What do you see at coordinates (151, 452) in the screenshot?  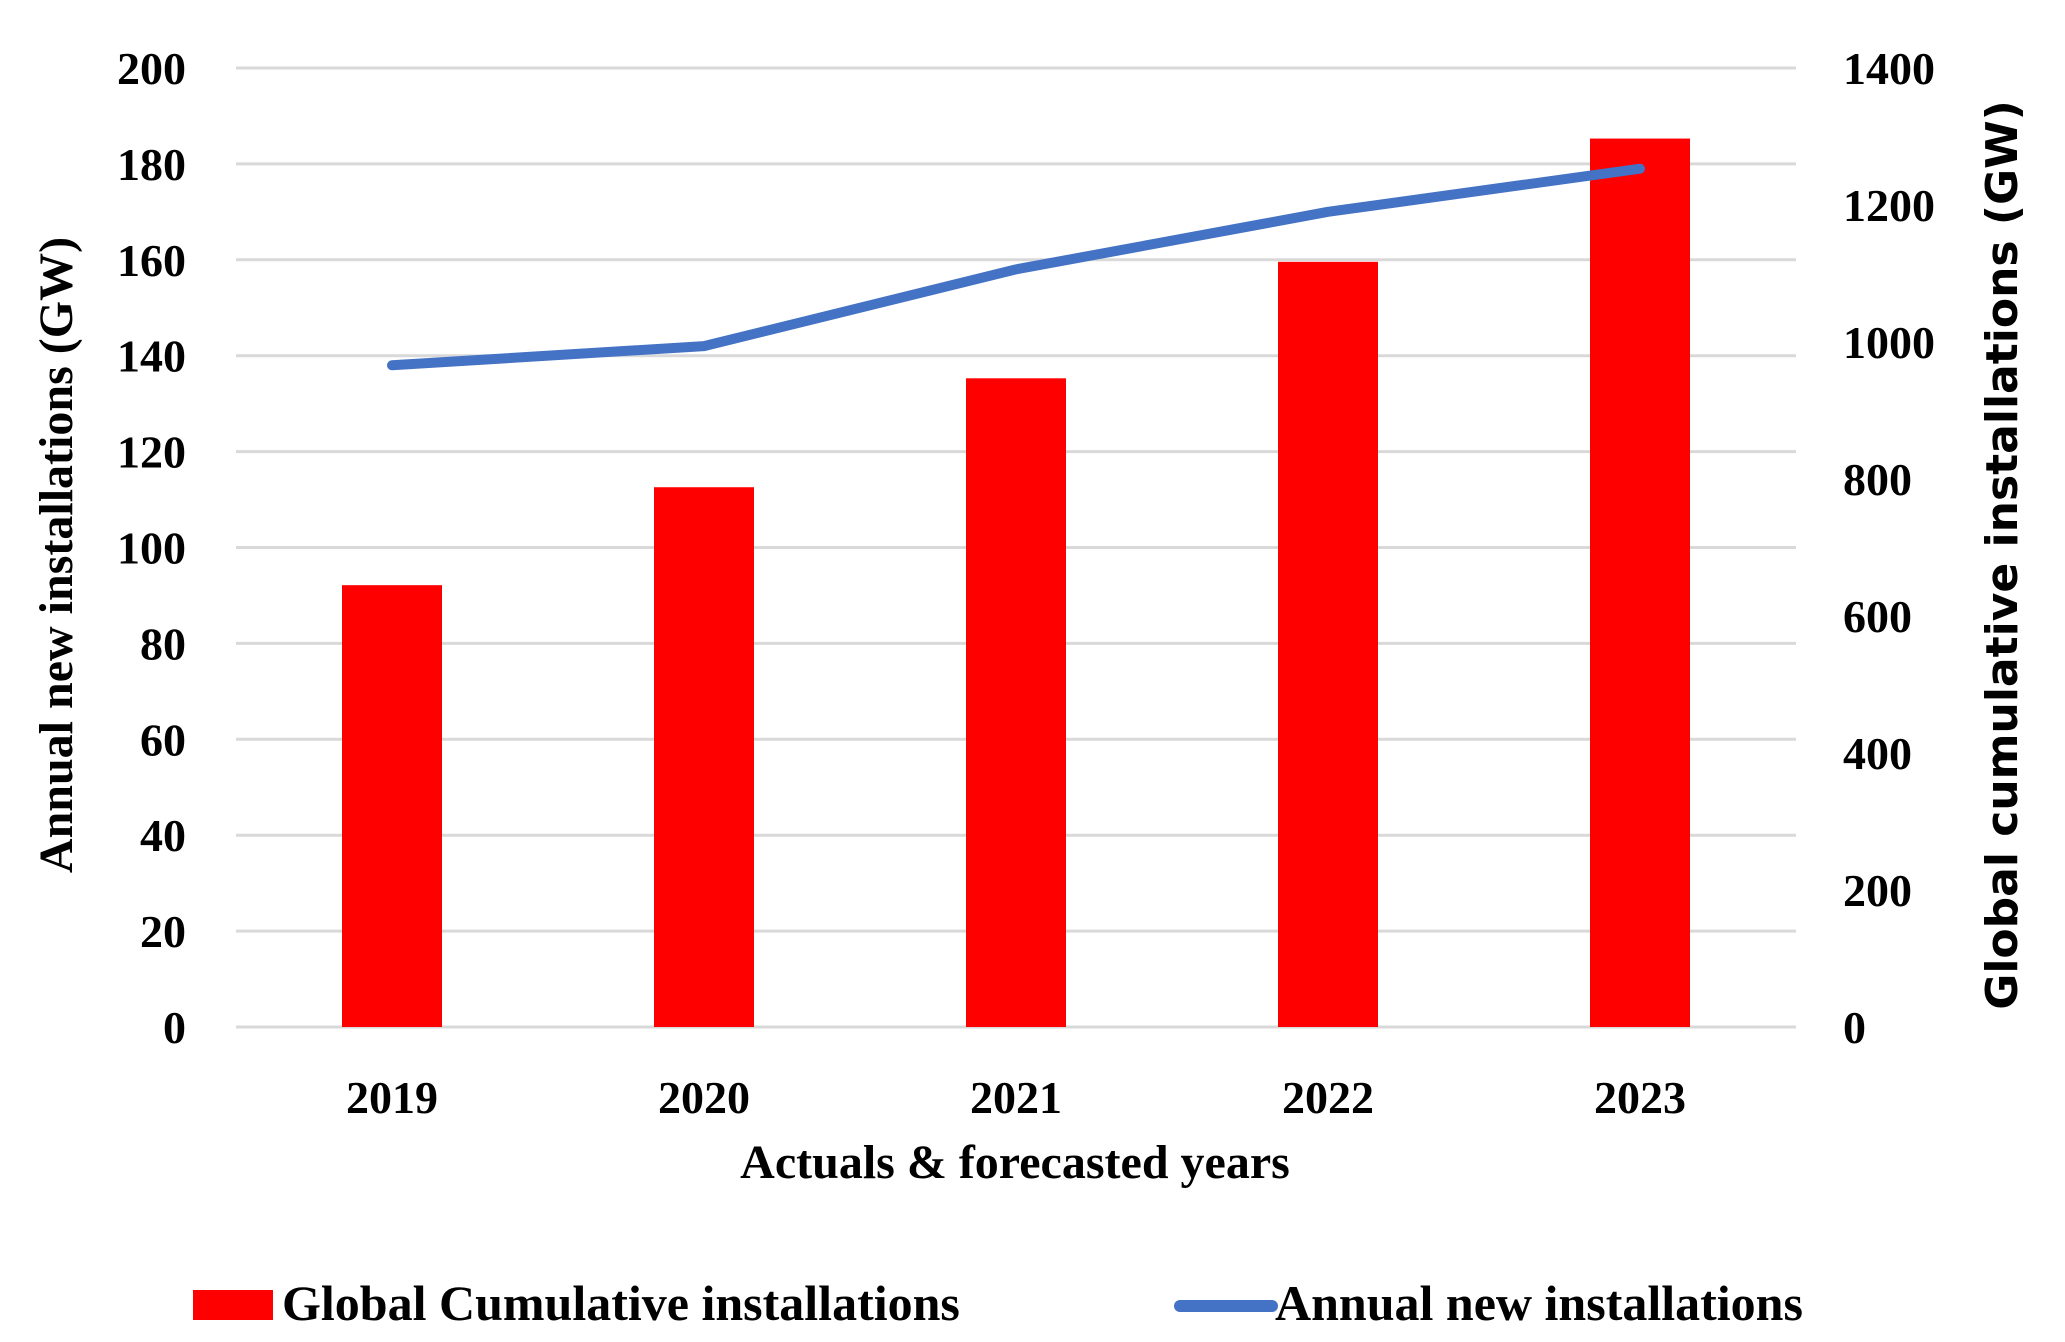 I see `left-tick-label: 120` at bounding box center [151, 452].